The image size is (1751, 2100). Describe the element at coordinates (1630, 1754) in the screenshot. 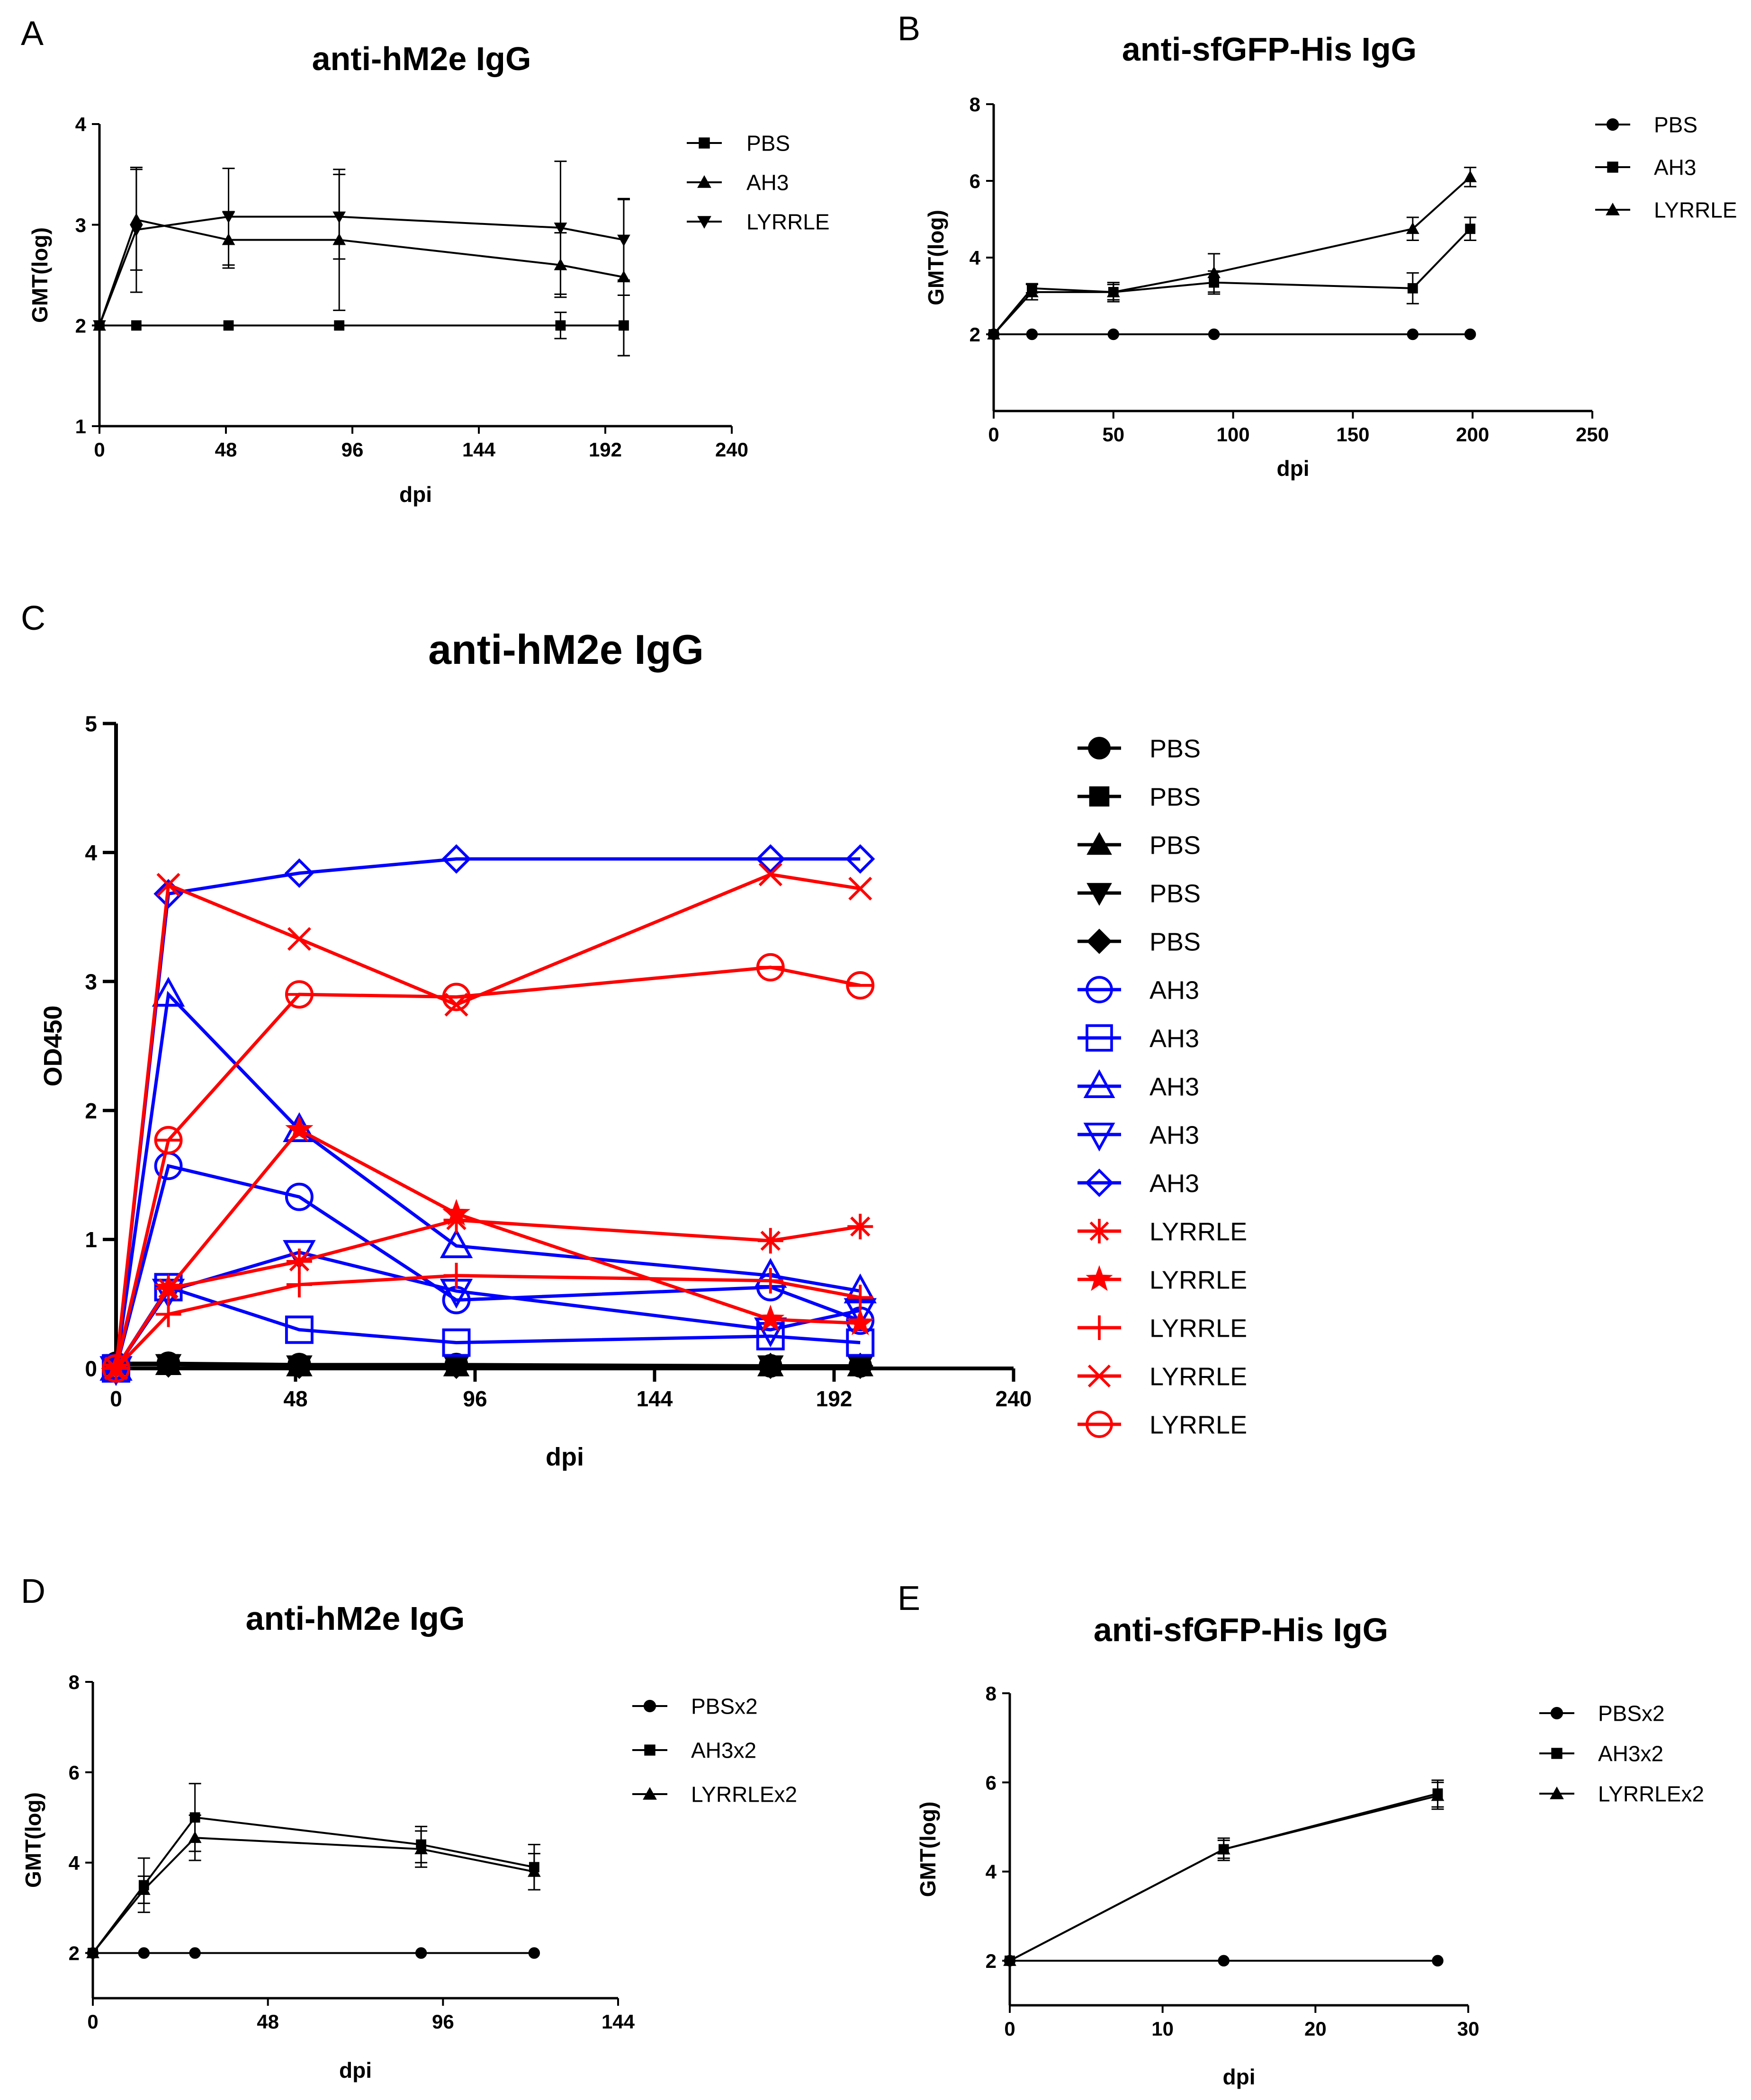

I see `panel-e-legend-label: AH3x2` at that location.